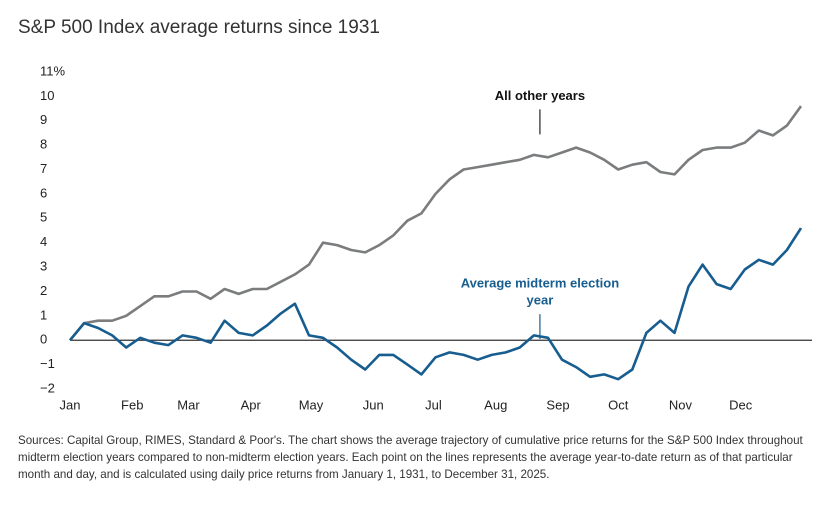  Describe the element at coordinates (43, 290) in the screenshot. I see `y-tick-label: 2` at that location.